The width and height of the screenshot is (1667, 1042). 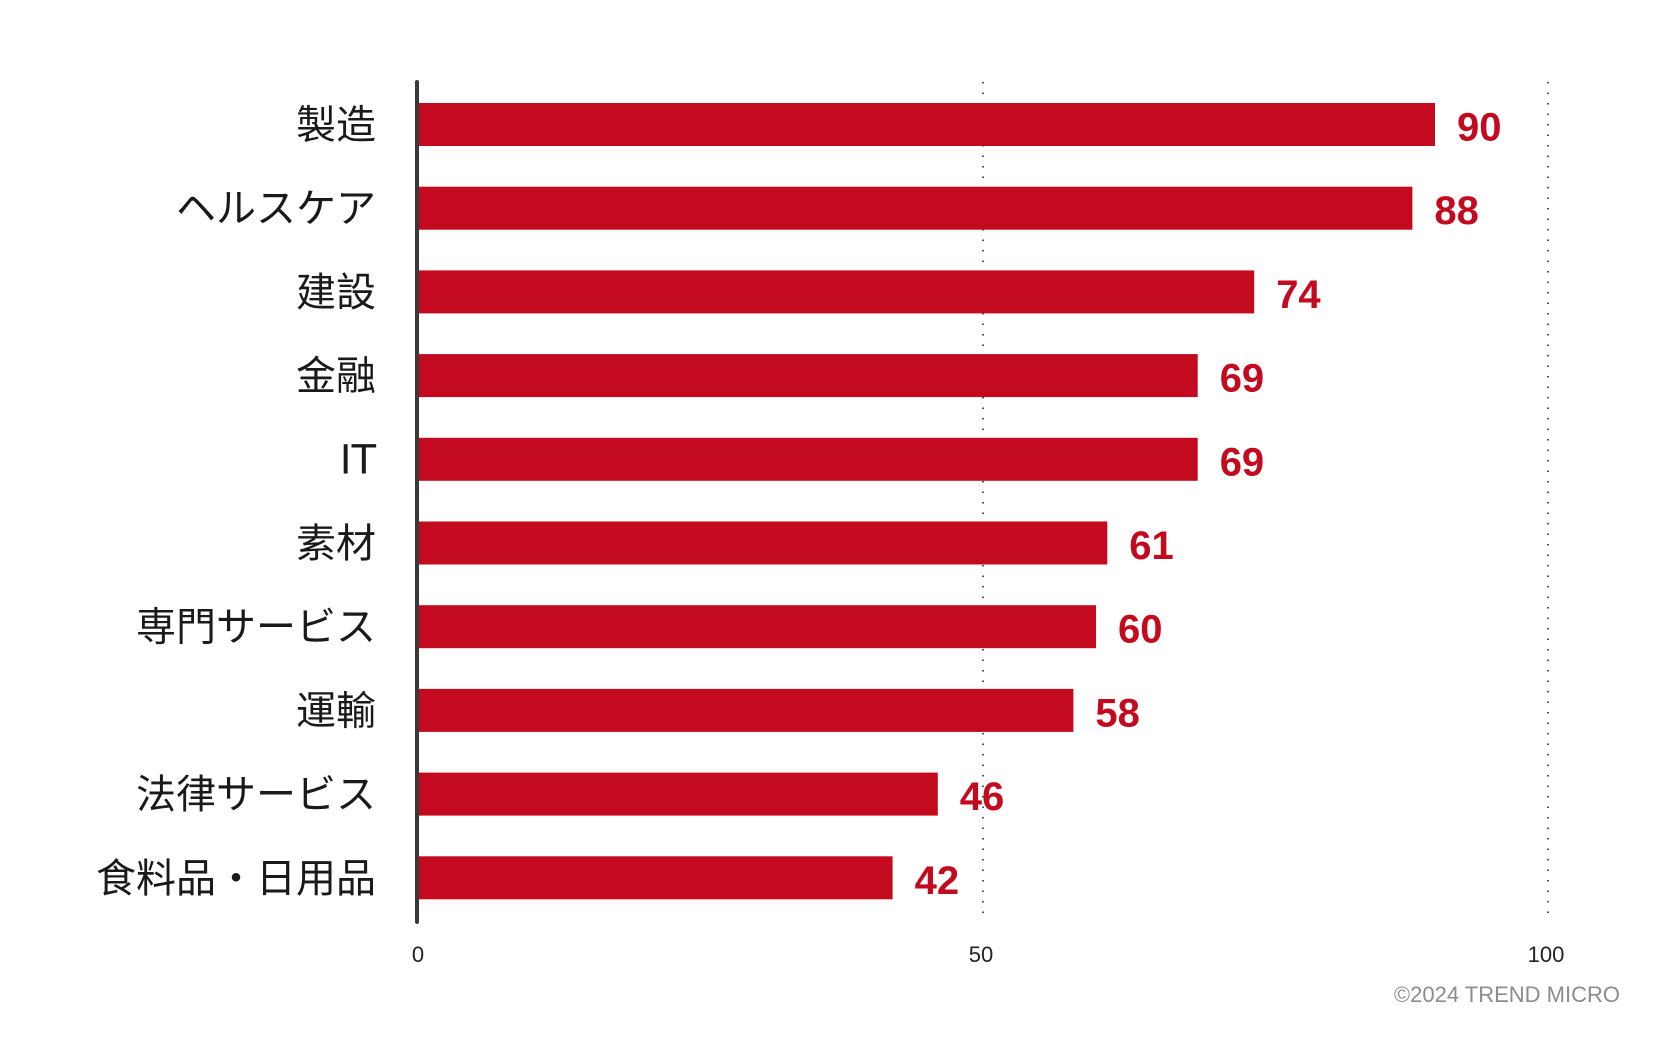 What do you see at coordinates (1479, 128) in the screenshot?
I see `value-label: 90` at bounding box center [1479, 128].